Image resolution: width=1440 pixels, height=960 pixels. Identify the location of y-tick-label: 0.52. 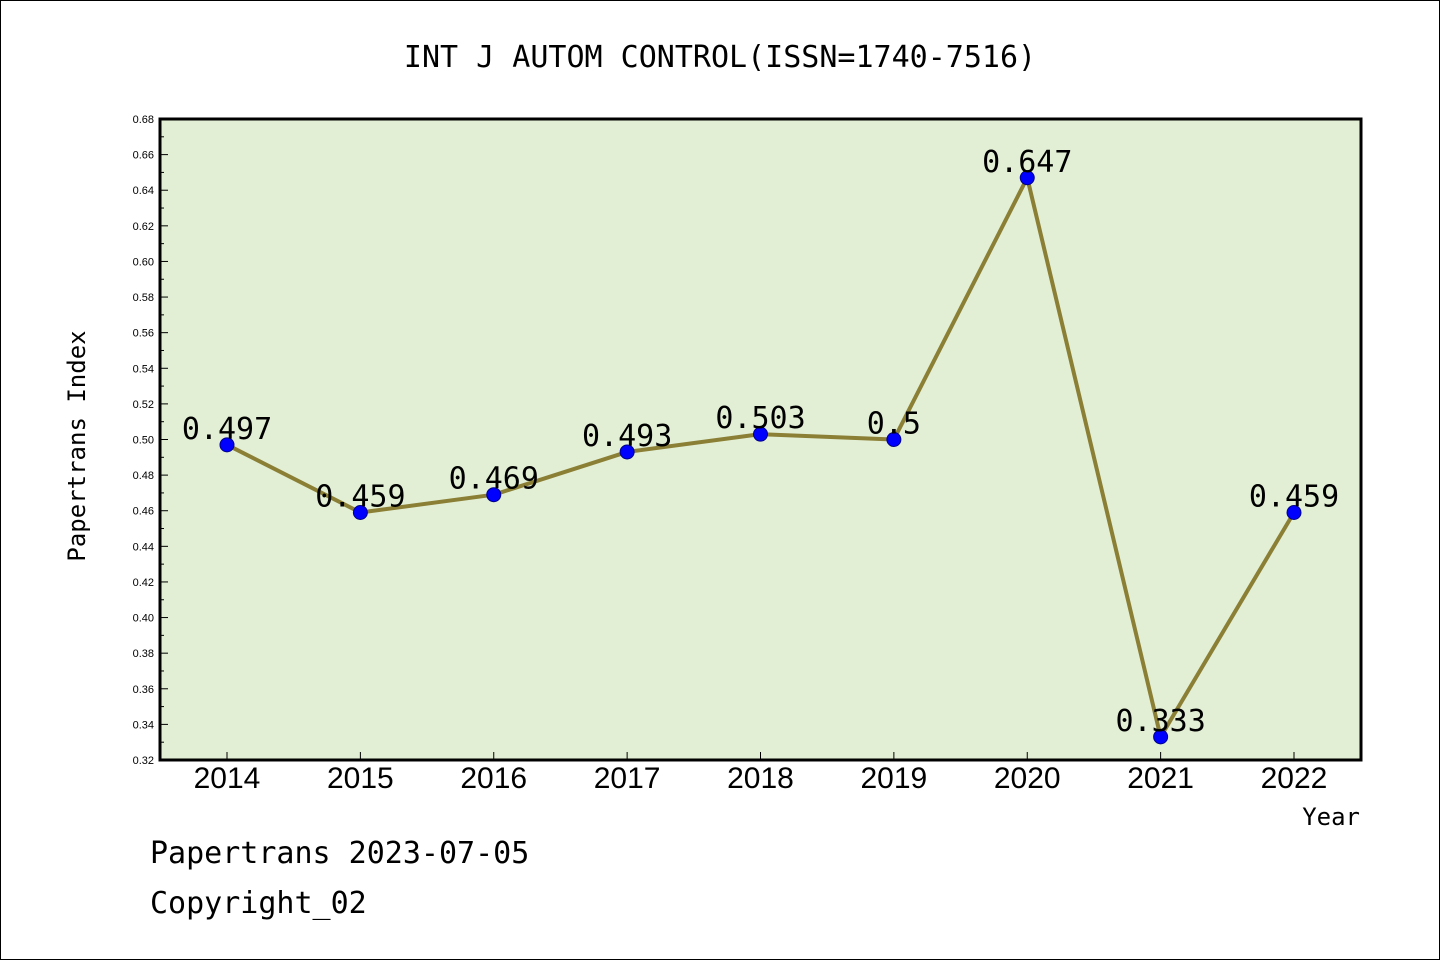
(143, 405).